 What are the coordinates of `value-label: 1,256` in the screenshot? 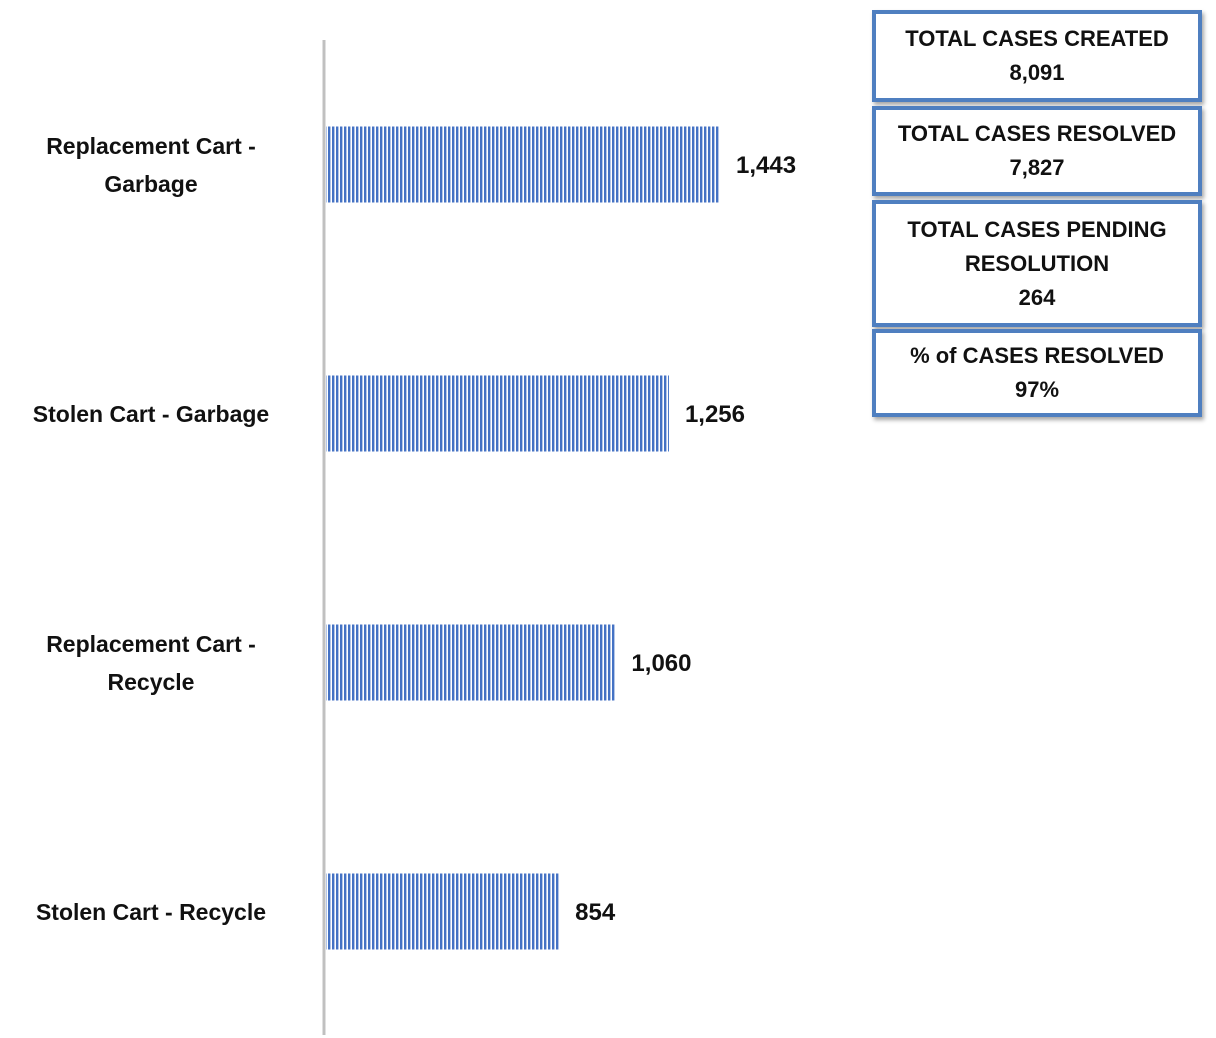 It's located at (715, 414).